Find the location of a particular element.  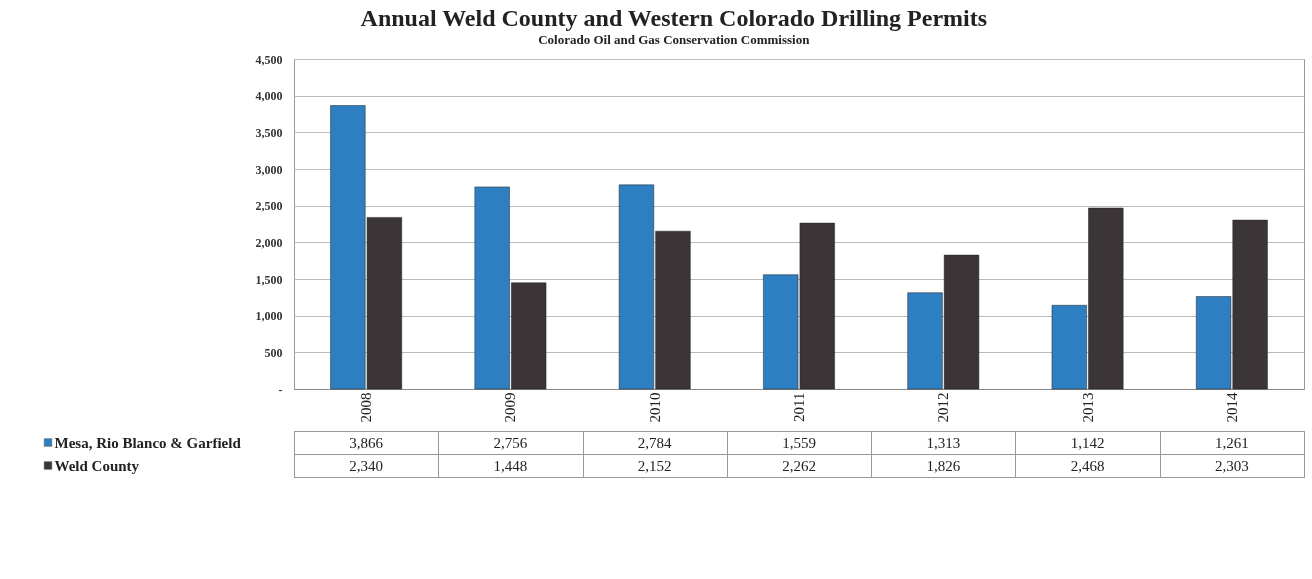

data-label: 2,756 is located at coordinates (510, 442).